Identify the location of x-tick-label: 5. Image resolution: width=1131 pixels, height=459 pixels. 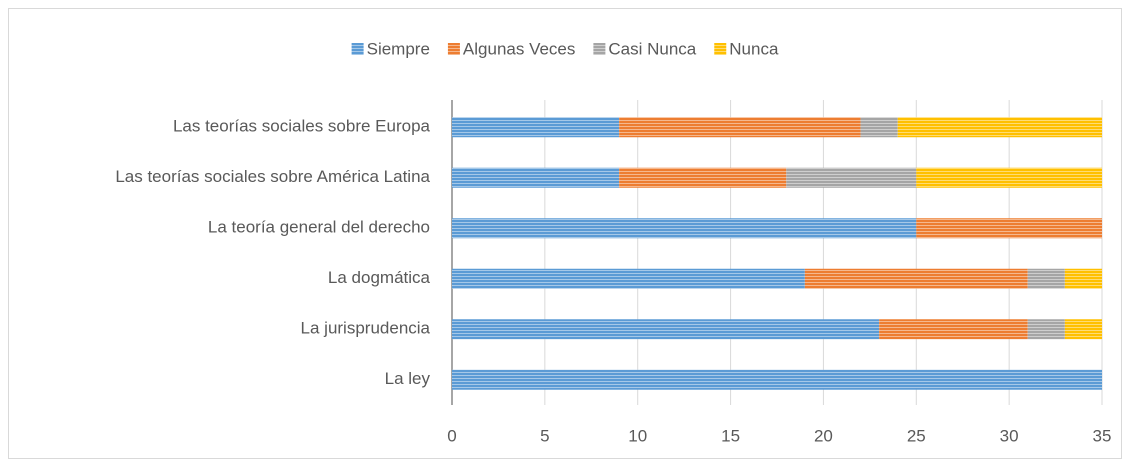
(544, 435).